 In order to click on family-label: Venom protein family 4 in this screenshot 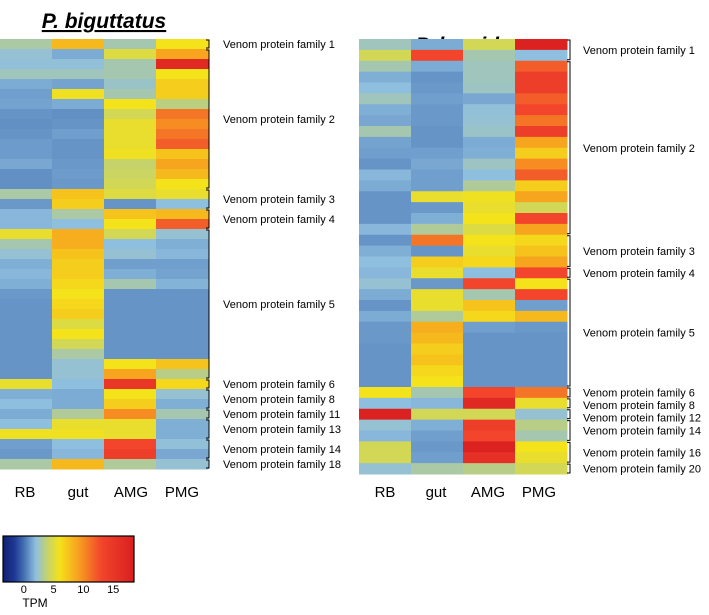, I will do `click(639, 274)`.